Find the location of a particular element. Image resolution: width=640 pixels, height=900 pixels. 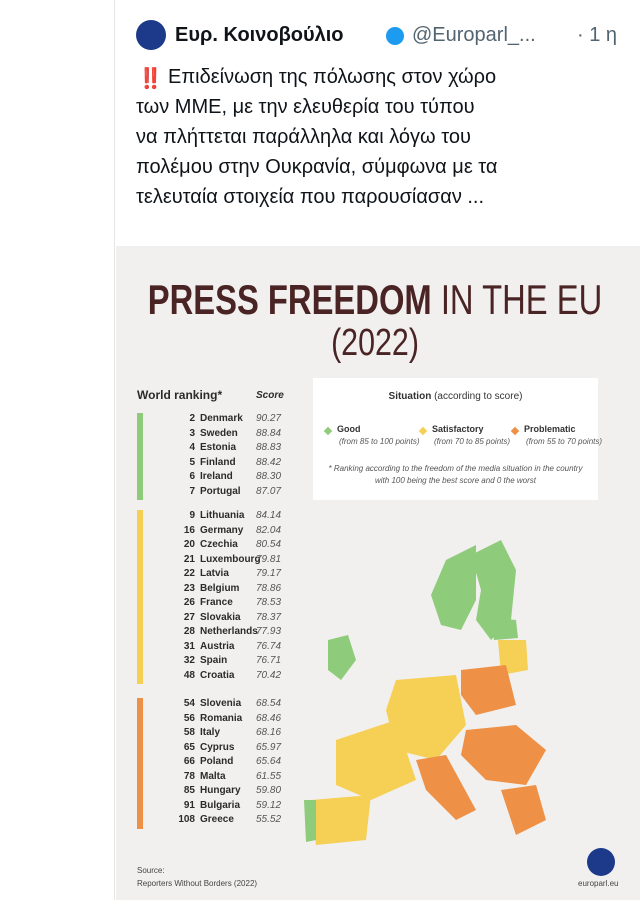

rank: 65 is located at coordinates (189, 747).